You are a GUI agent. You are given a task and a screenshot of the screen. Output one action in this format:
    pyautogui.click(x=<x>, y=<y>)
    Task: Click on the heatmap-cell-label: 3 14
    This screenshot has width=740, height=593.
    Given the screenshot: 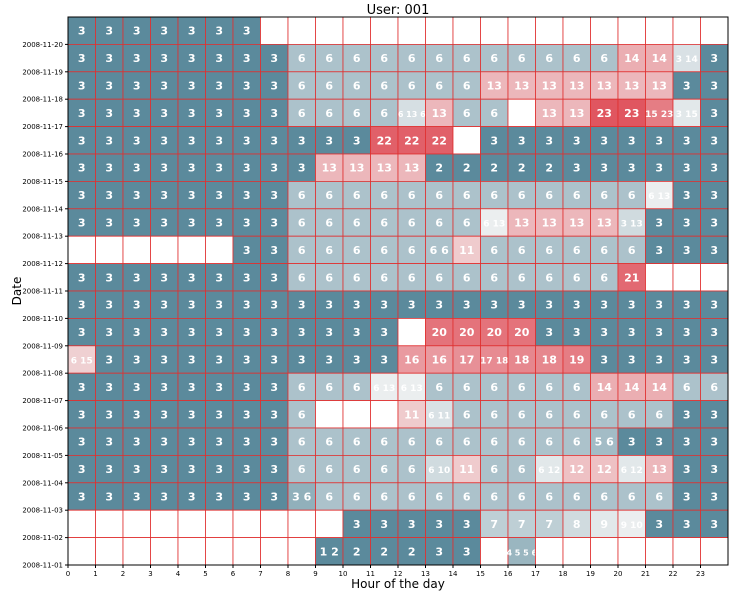 What is the action you would take?
    pyautogui.click(x=687, y=60)
    